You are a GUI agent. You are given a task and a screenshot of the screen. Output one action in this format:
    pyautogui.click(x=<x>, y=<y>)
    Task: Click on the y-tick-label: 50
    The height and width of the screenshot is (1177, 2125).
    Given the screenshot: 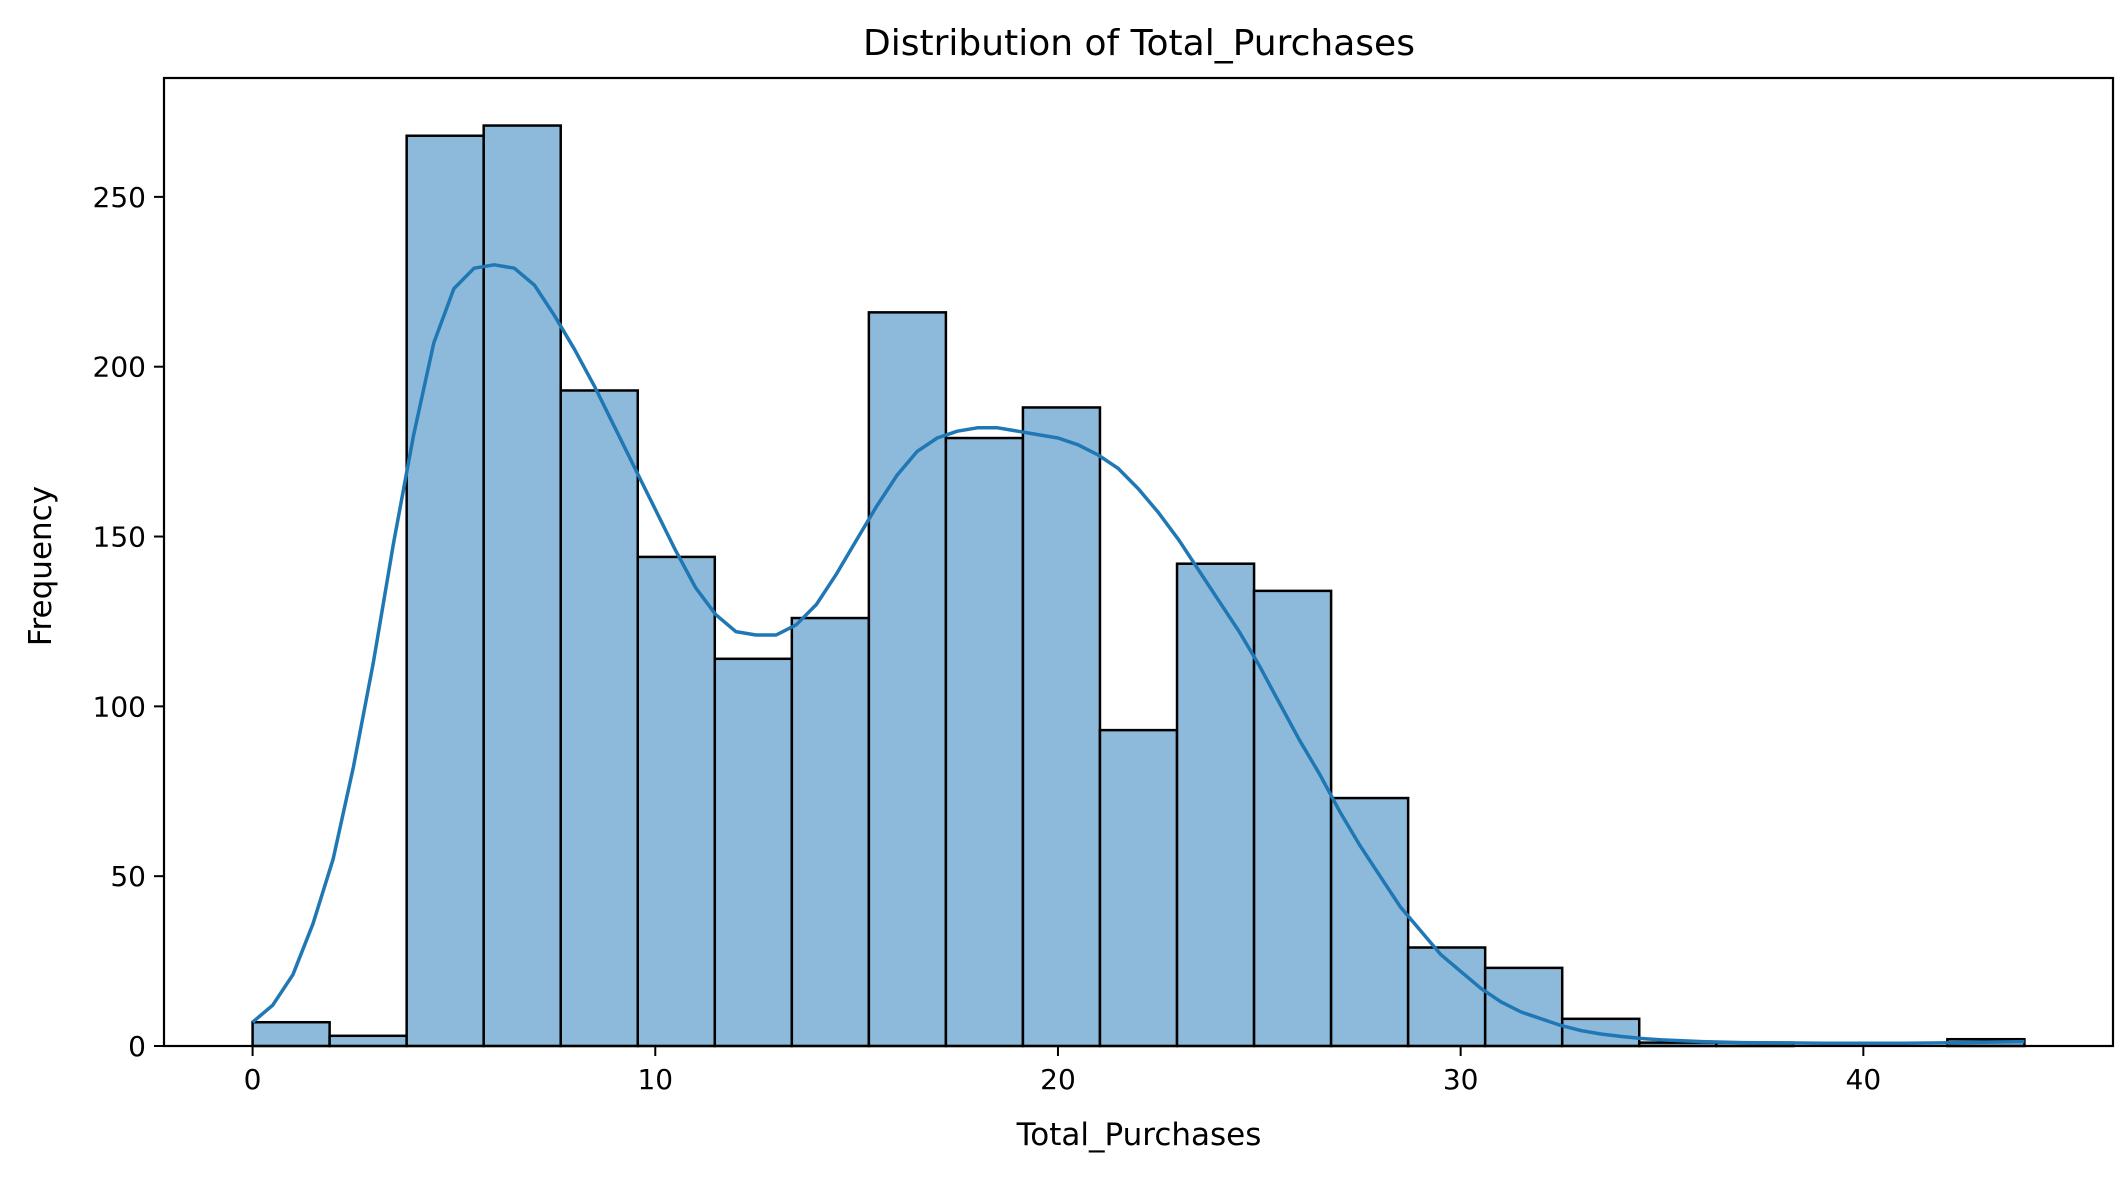 What is the action you would take?
    pyautogui.click(x=128, y=876)
    